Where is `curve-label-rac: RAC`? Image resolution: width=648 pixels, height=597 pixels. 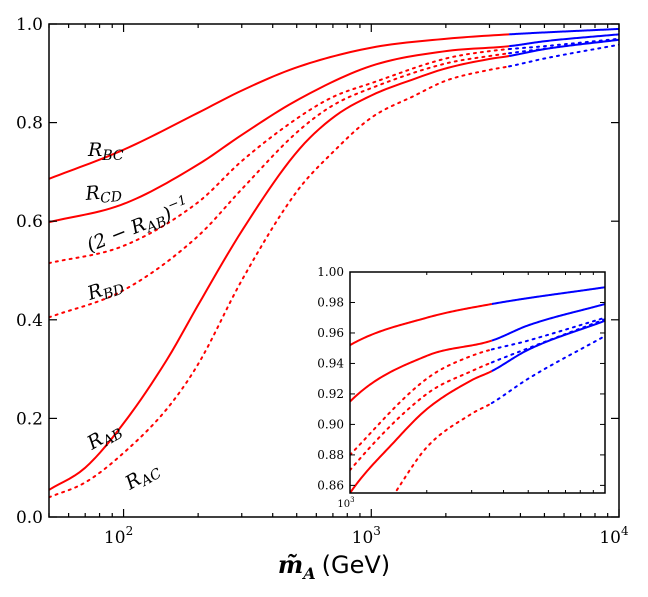 curve-label-rac: RAC is located at coordinates (143, 478).